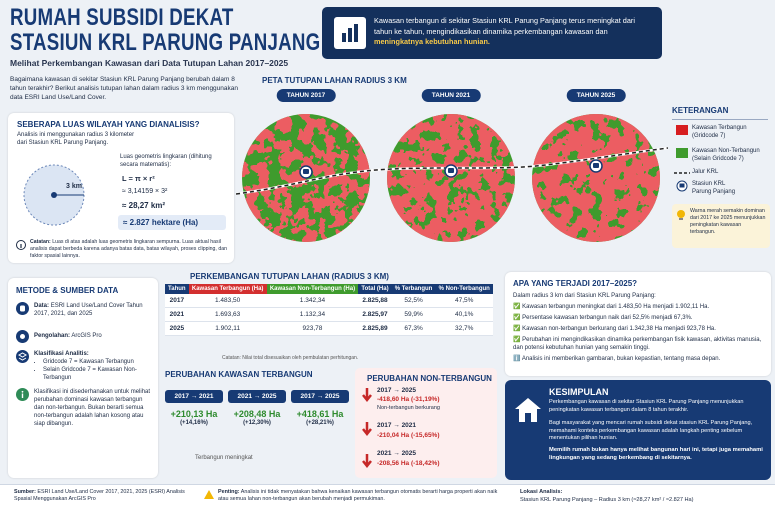 The image size is (775, 516). What do you see at coordinates (408, 408) in the screenshot?
I see `note: Non-terbangun berkurang` at bounding box center [408, 408].